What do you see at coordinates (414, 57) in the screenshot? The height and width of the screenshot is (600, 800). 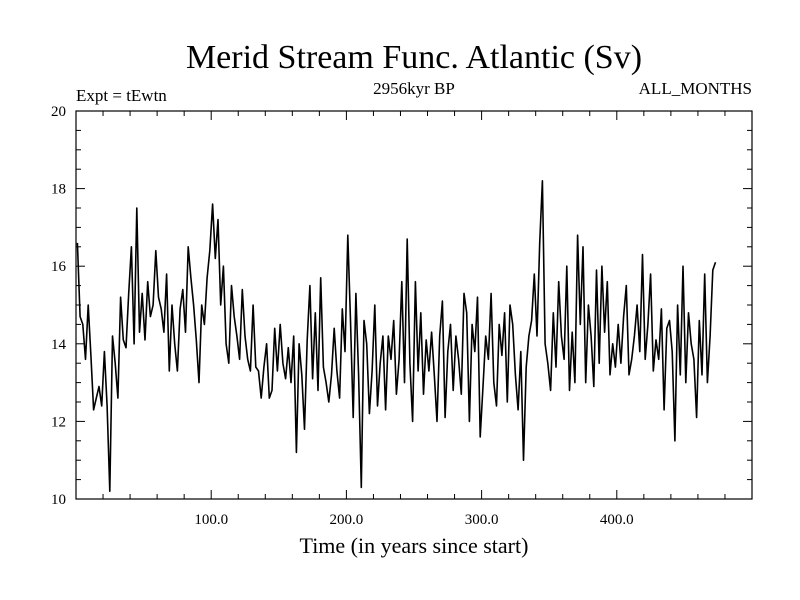 I see `chart-title: Merid Stream Func. Atlantic (Sv)` at bounding box center [414, 57].